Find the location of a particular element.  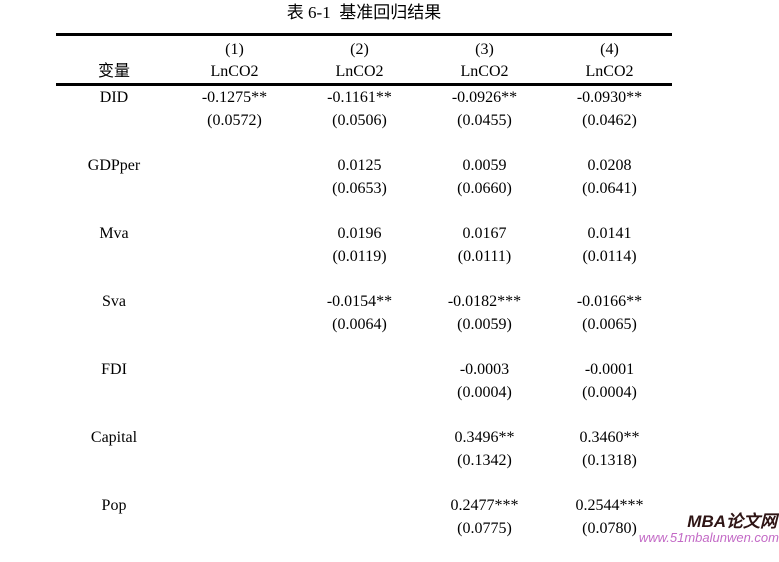

header-depvar-1: LnCO2 is located at coordinates (234, 71).